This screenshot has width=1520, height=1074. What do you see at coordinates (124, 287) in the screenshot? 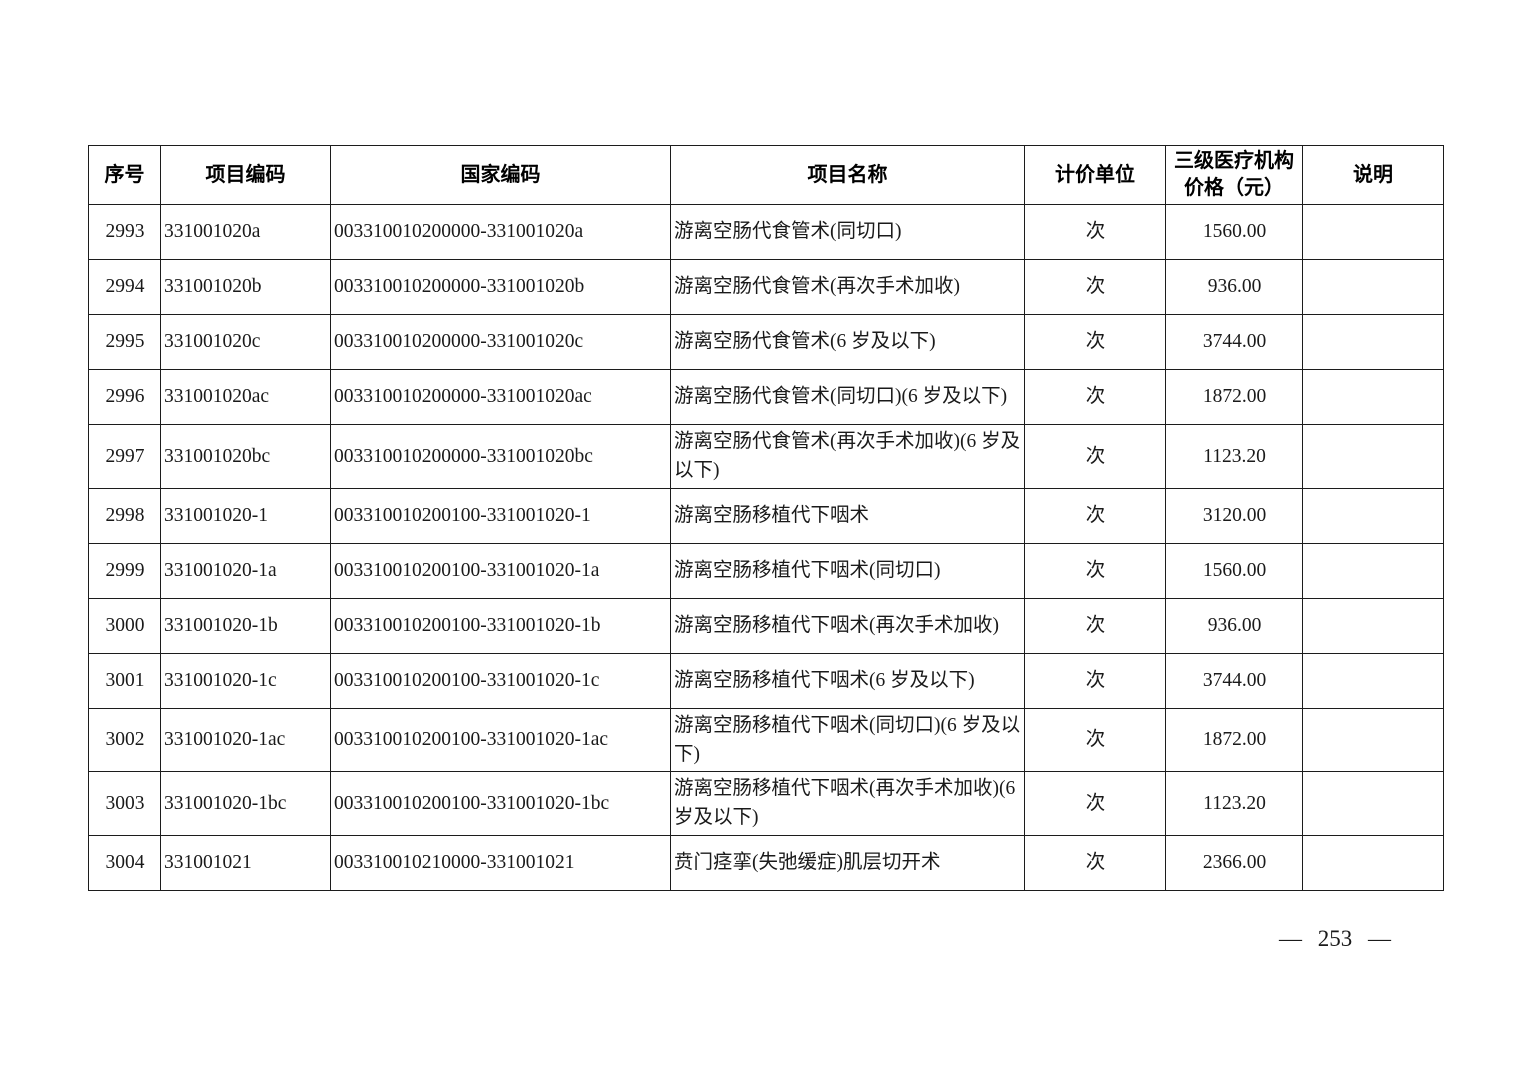
I see `cell-serial-number: 2994` at bounding box center [124, 287].